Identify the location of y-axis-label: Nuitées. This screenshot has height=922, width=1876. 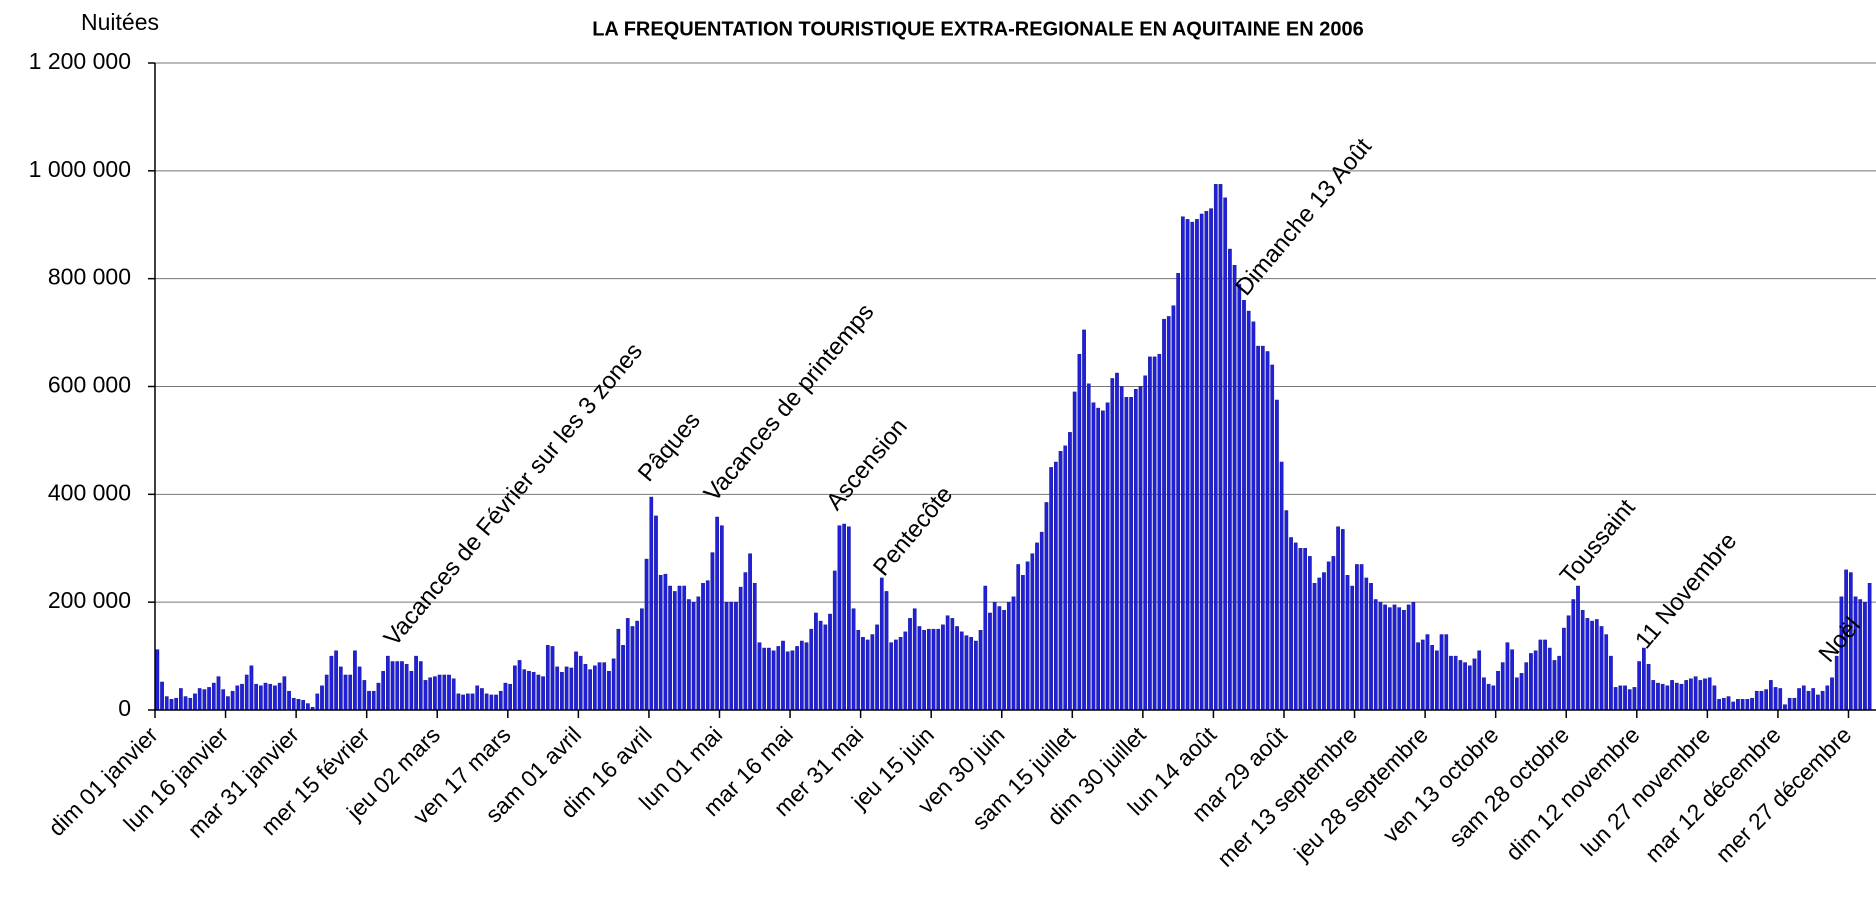
(120, 22).